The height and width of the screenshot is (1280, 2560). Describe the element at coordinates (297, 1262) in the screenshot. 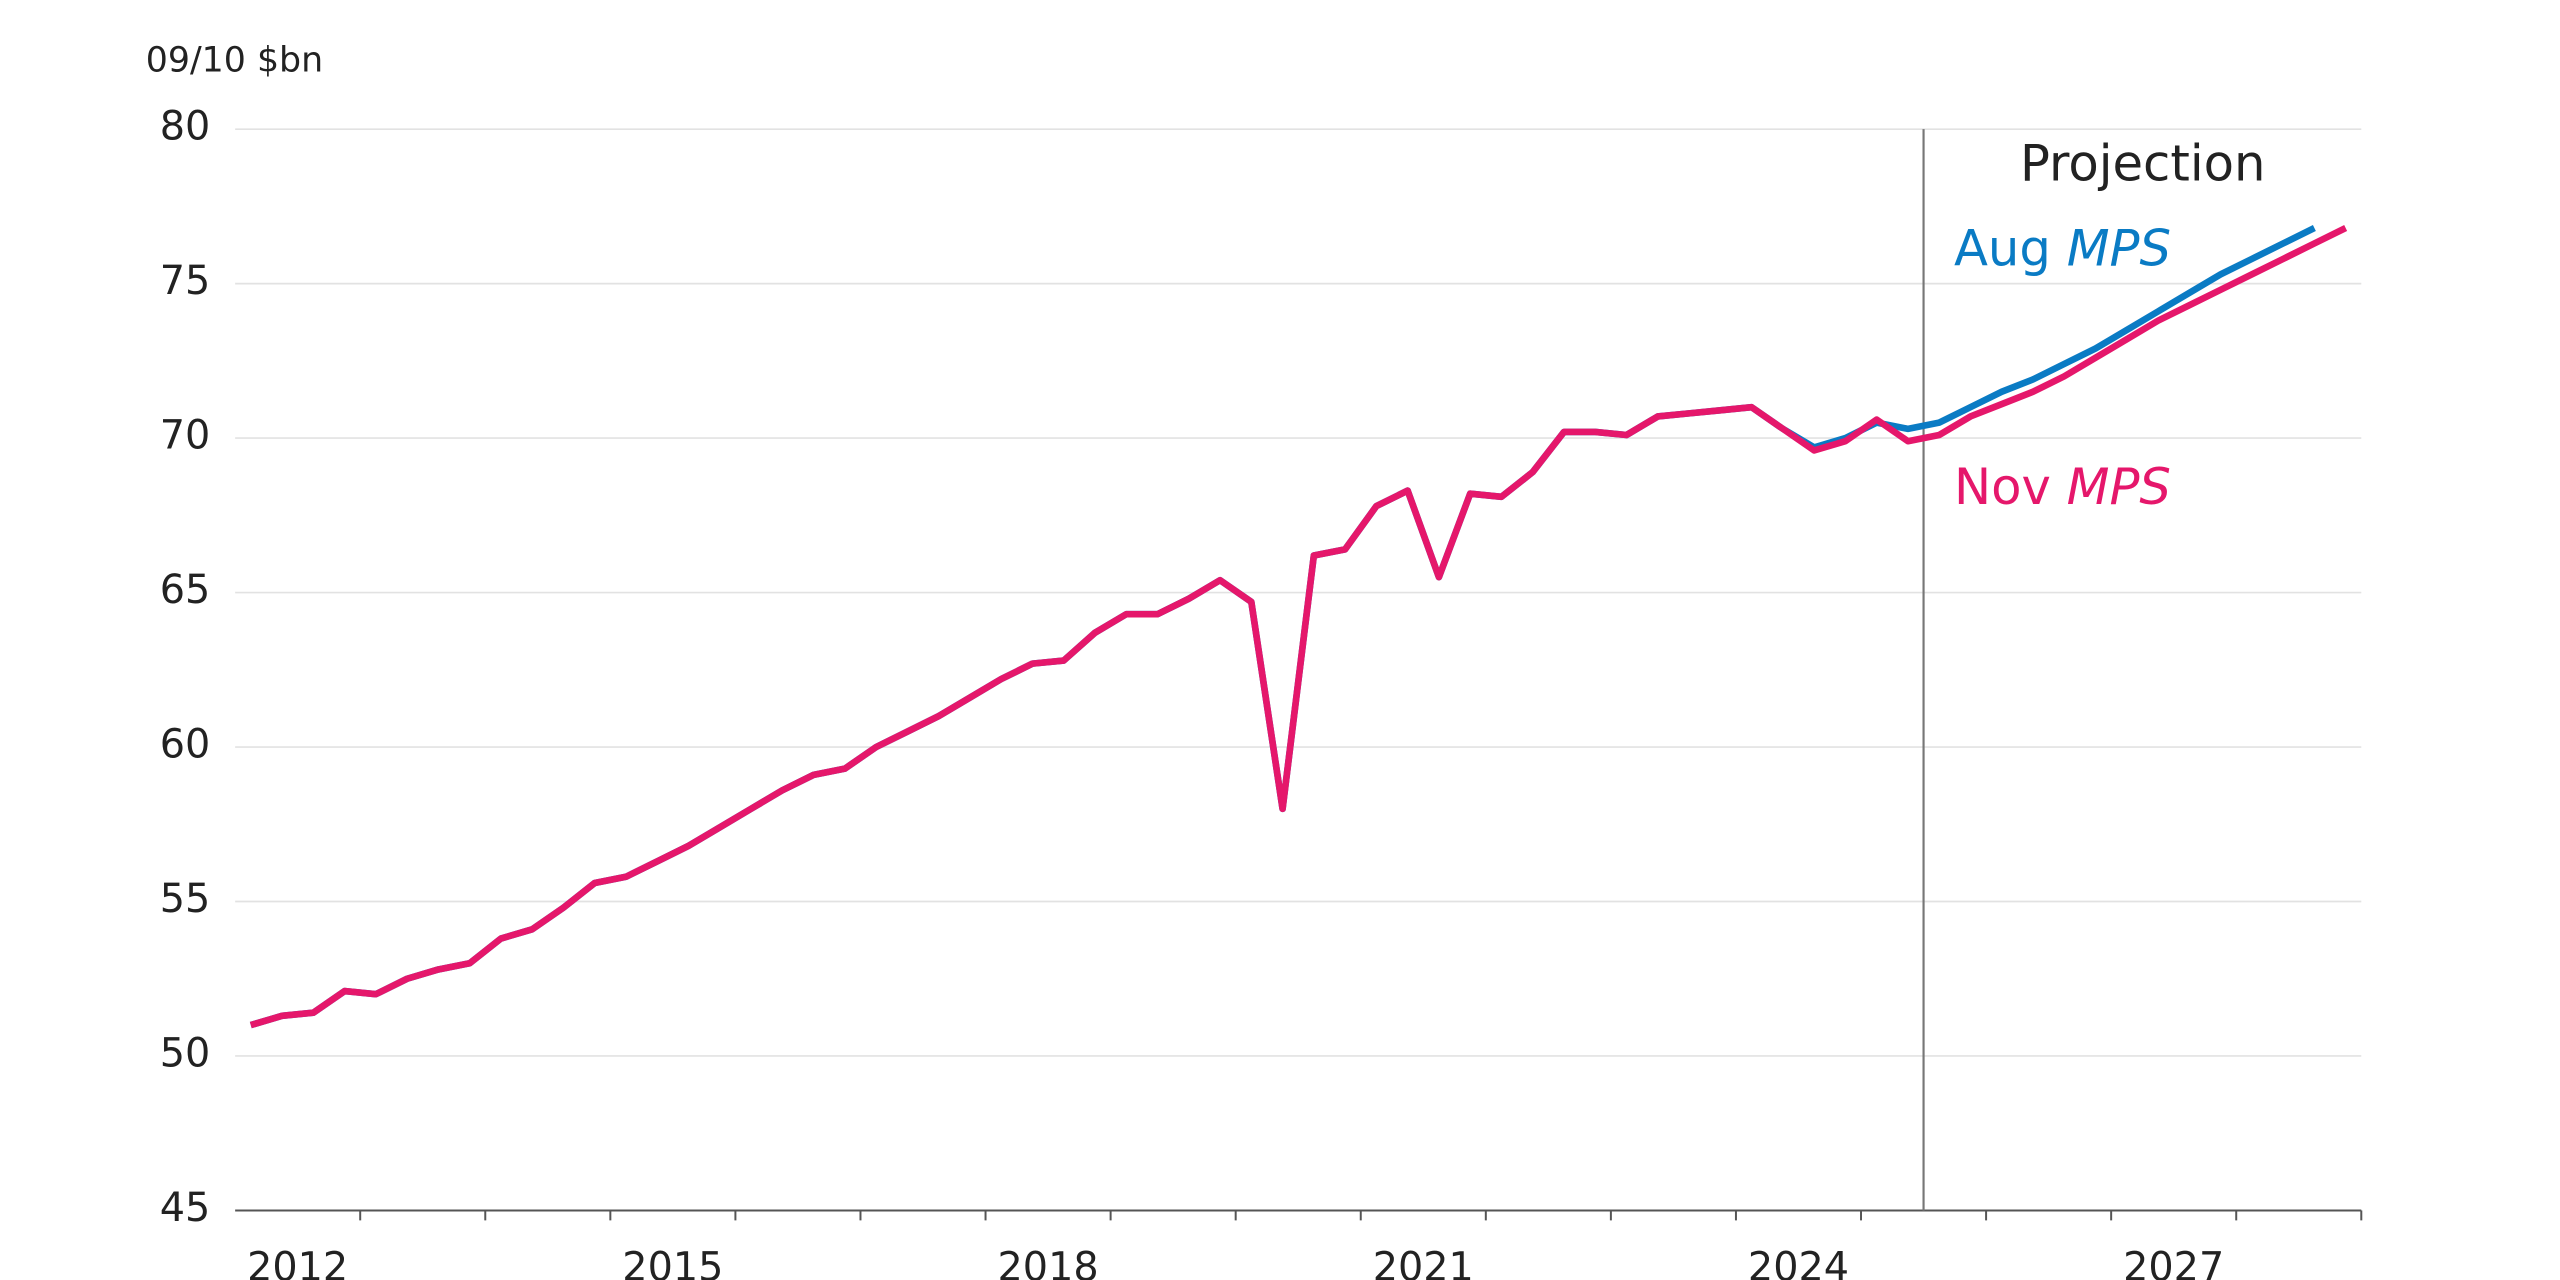

I see `x-tick-label: 2012` at that location.